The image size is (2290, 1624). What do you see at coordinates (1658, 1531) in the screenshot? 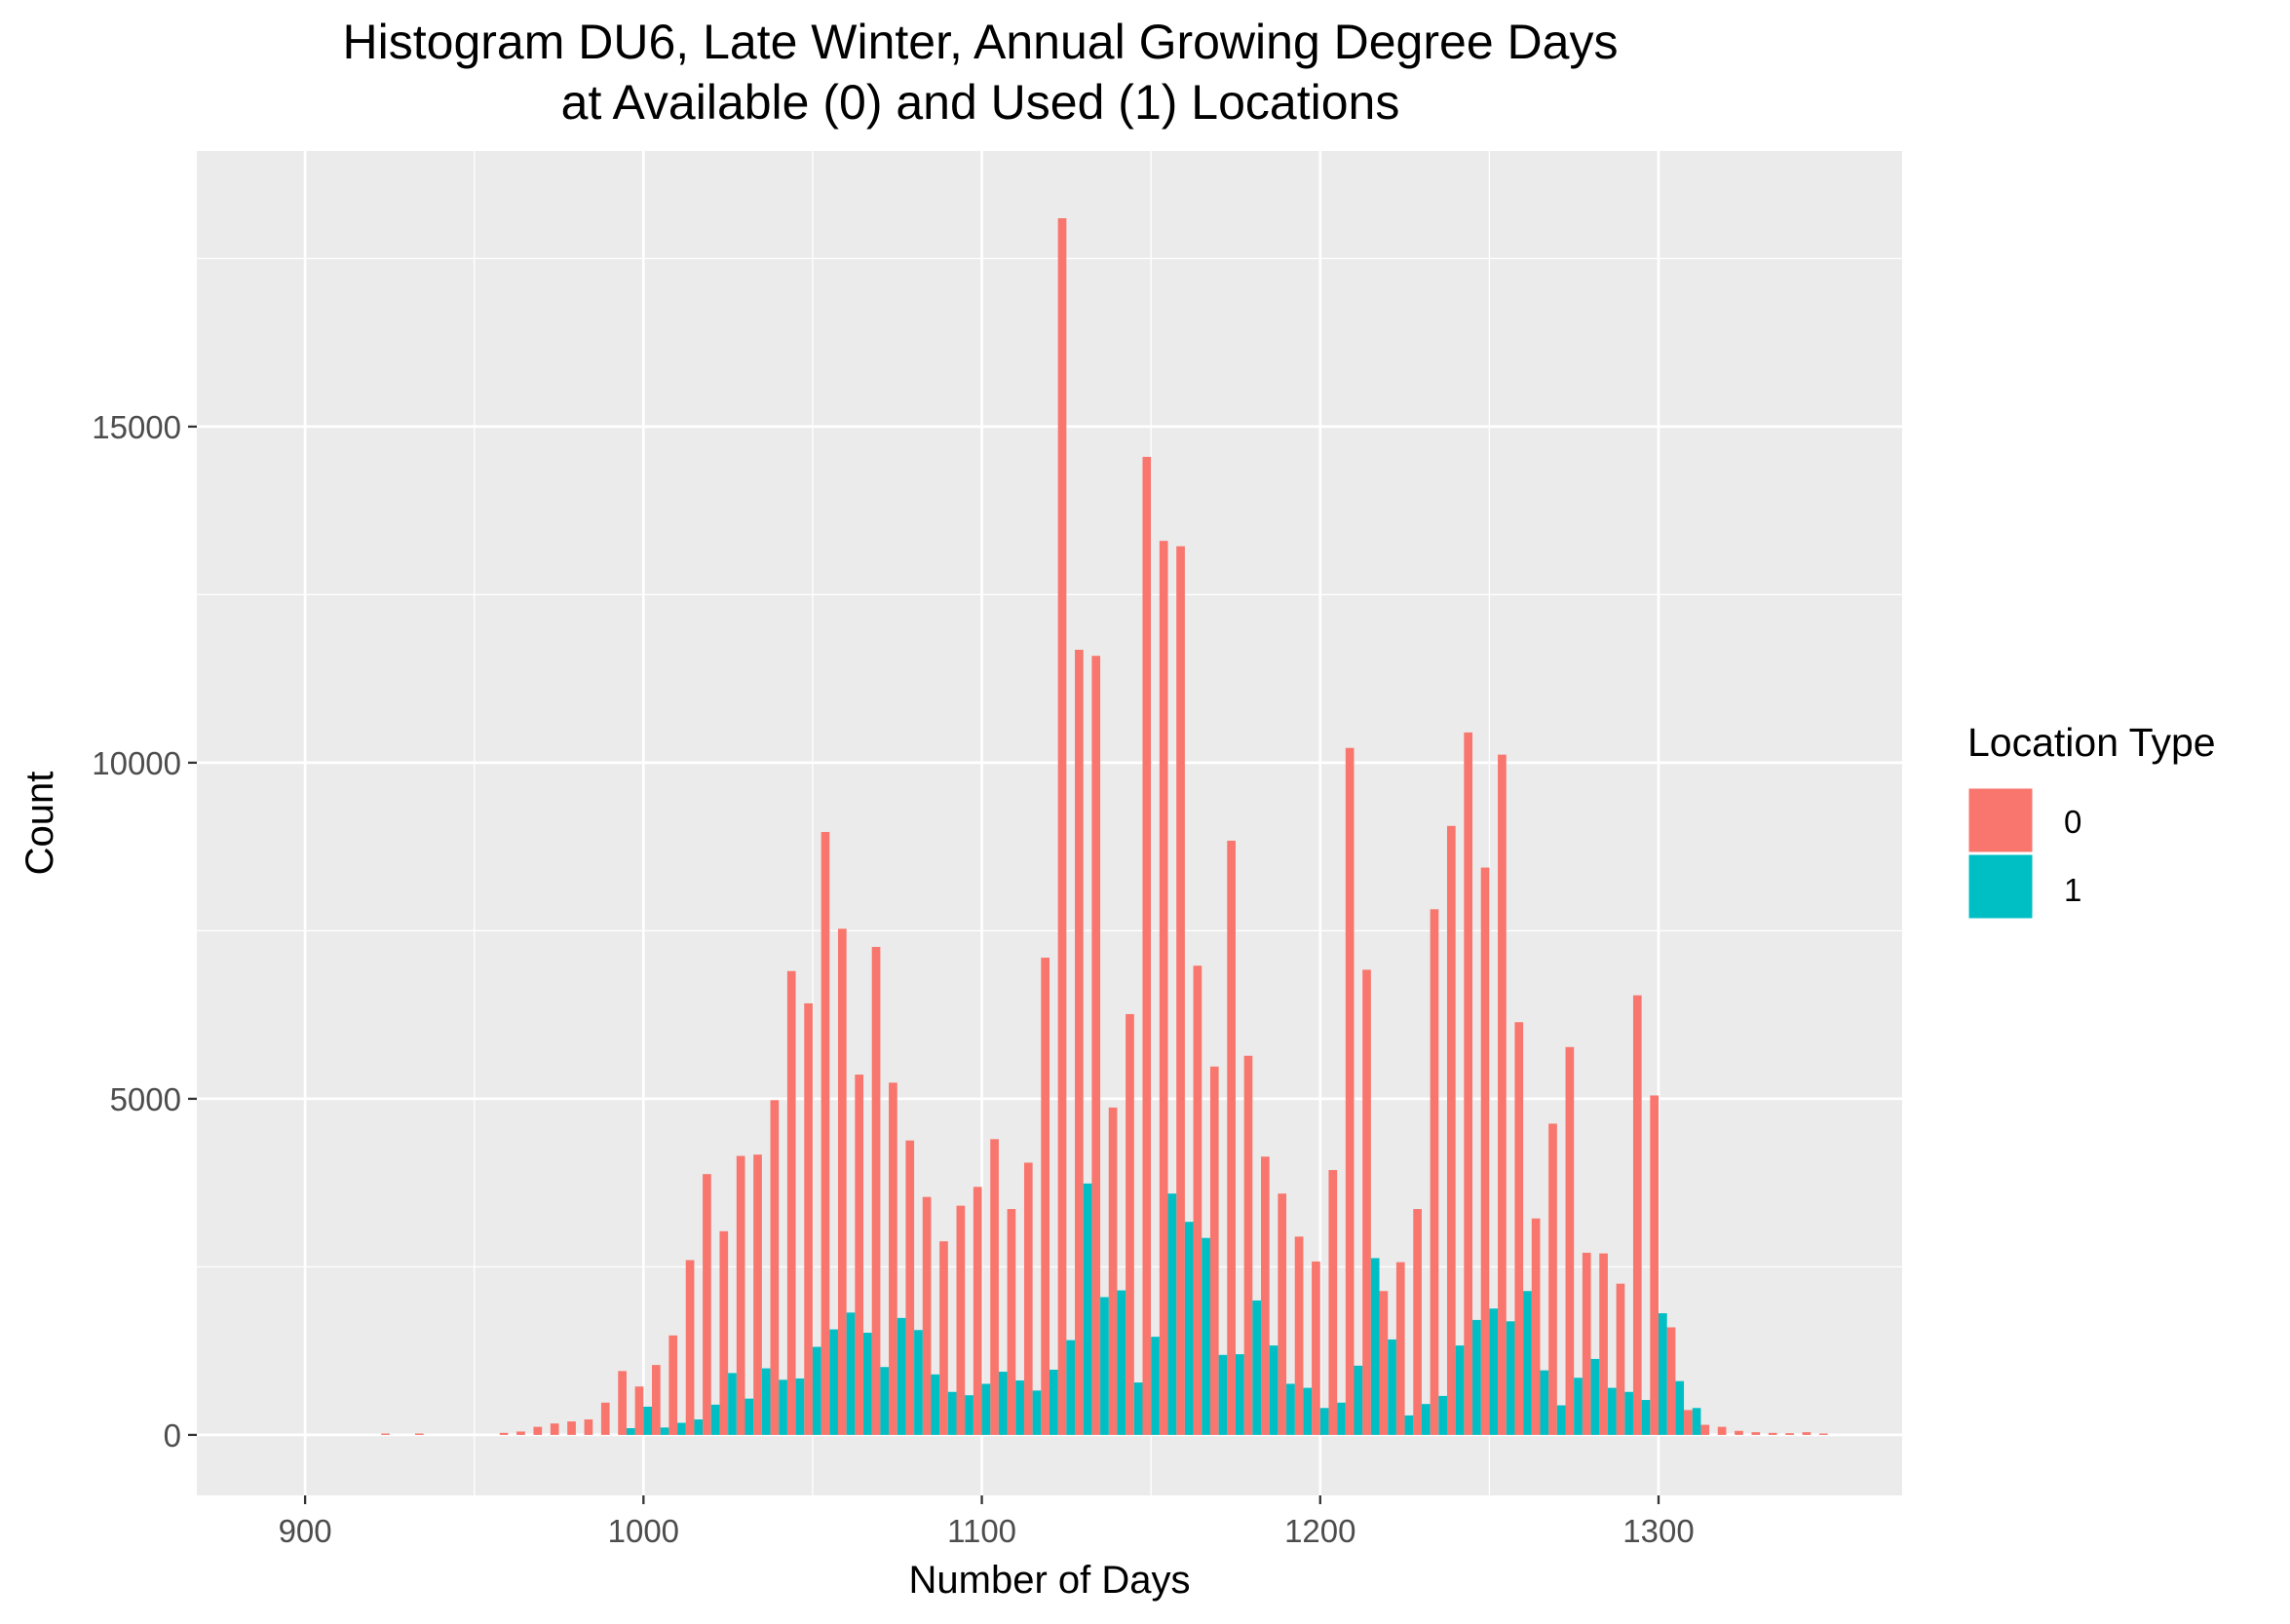
I see `x-tick-label: 1300` at bounding box center [1658, 1531].